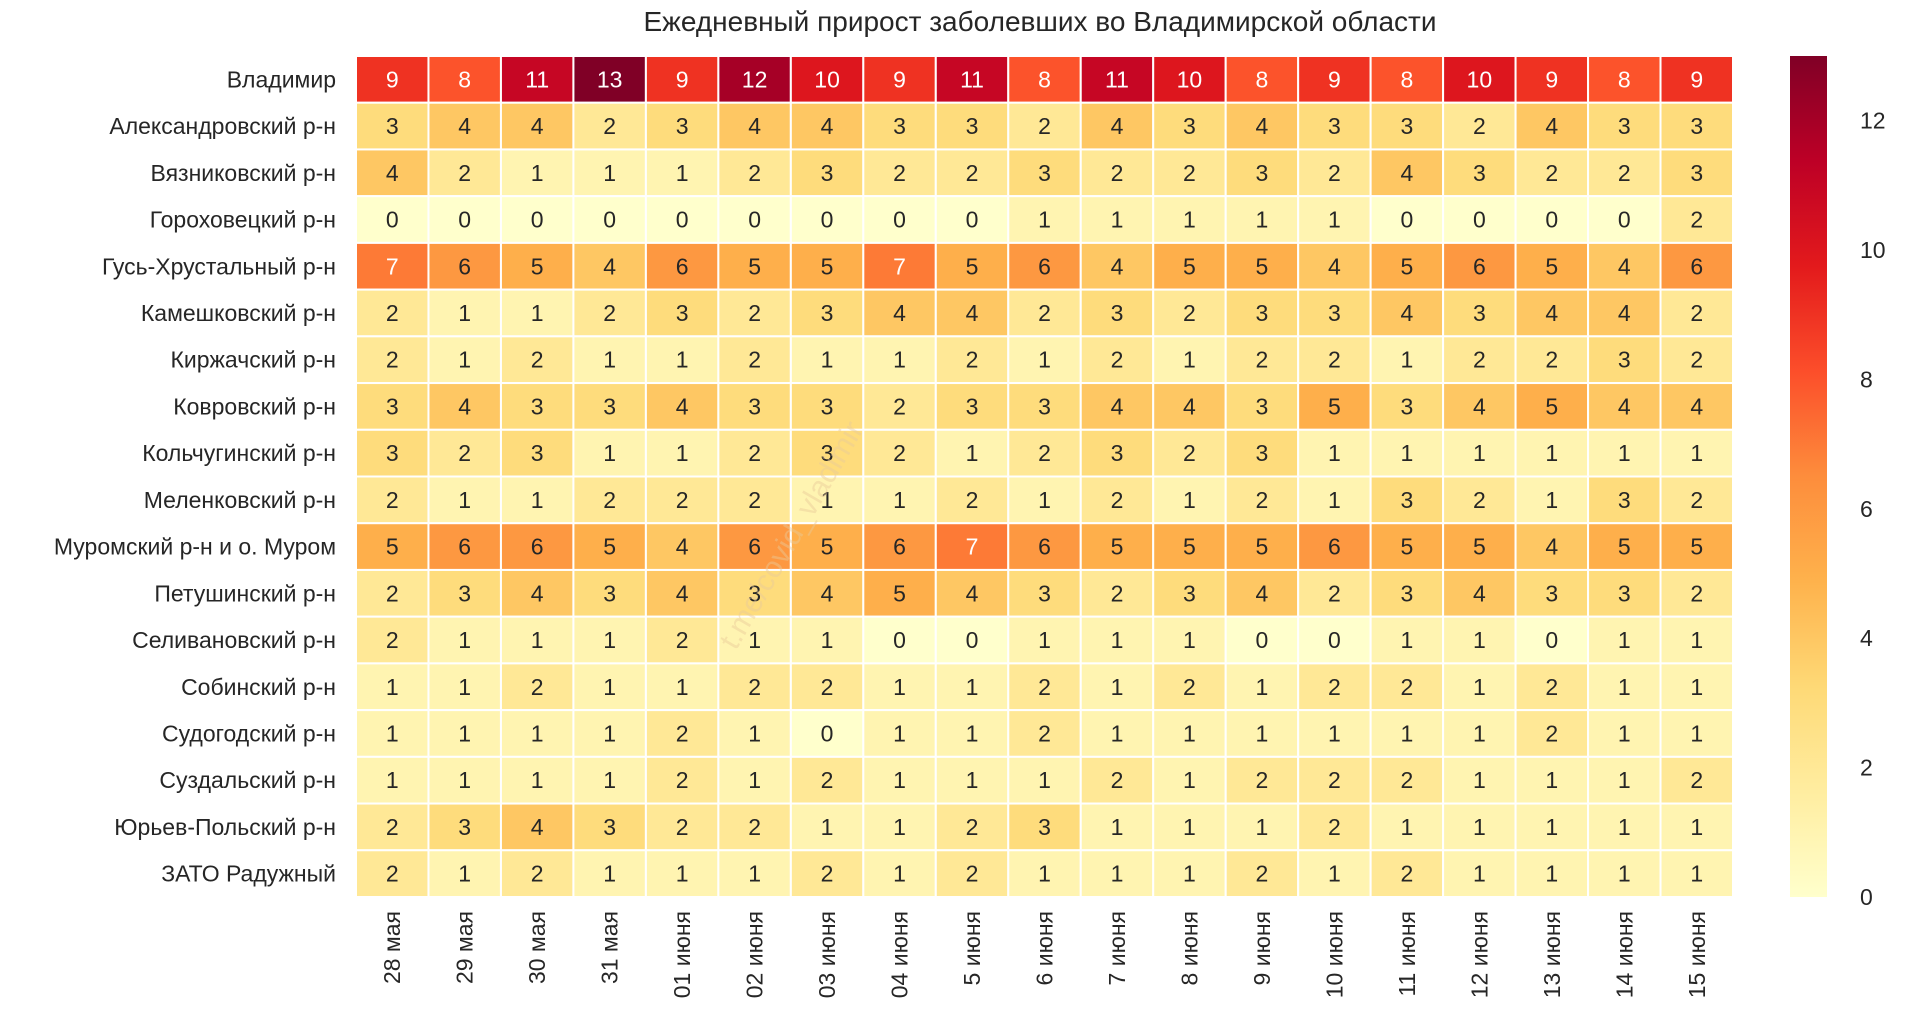 The image size is (1920, 1029). What do you see at coordinates (1117, 948) in the screenshot?
I see `column-label: 7 июня` at bounding box center [1117, 948].